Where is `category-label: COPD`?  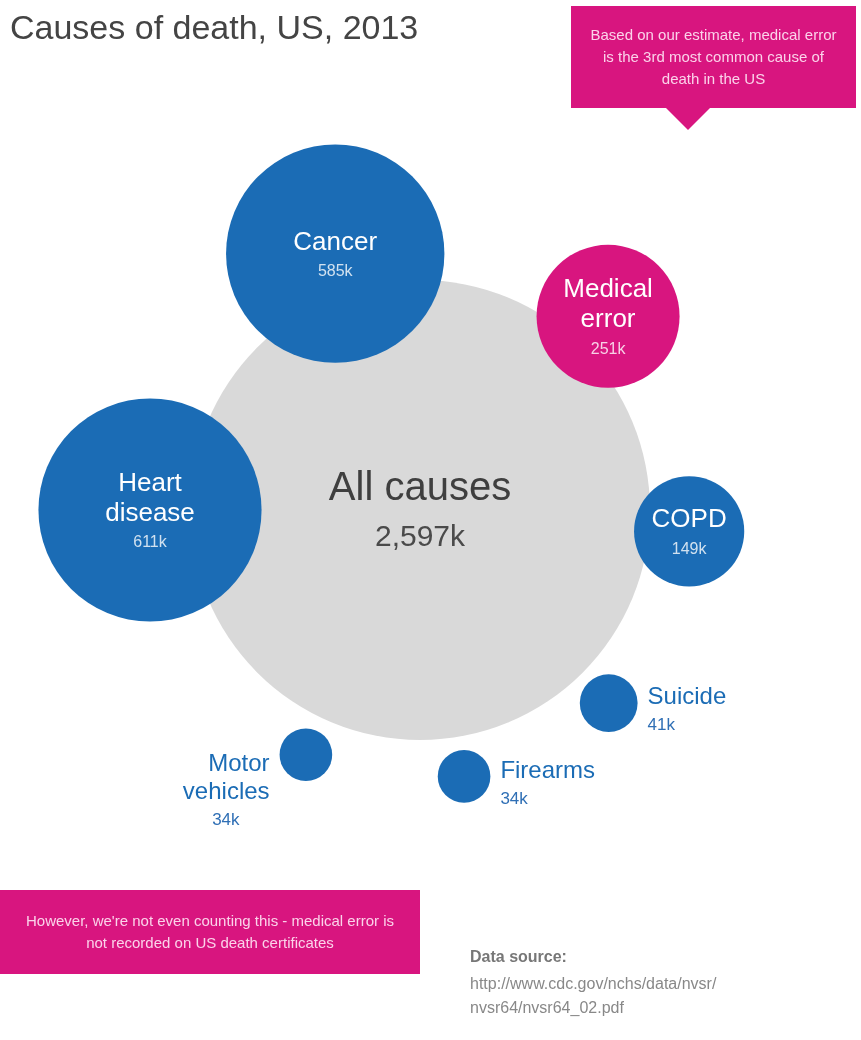
category-label: COPD is located at coordinates (689, 518).